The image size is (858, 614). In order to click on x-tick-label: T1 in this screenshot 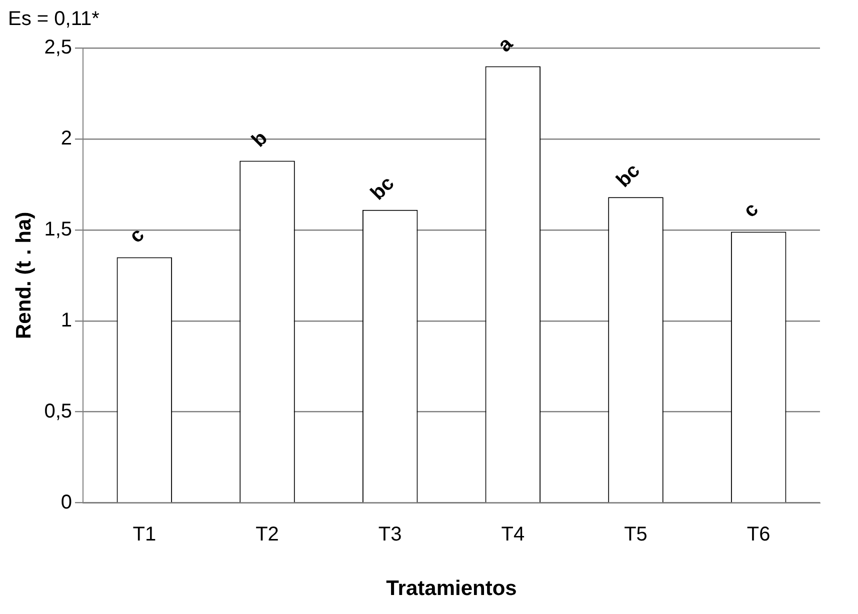, I will do `click(144, 534)`.